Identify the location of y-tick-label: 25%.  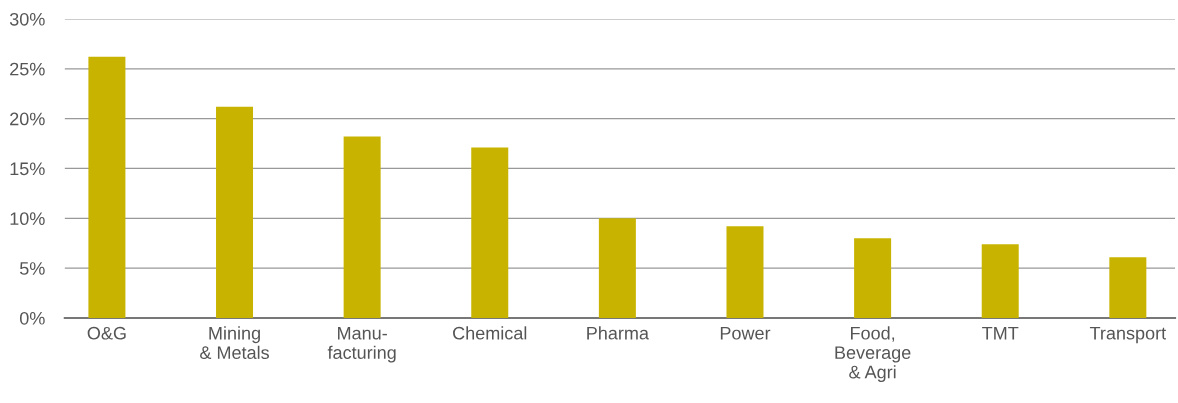
(27, 69).